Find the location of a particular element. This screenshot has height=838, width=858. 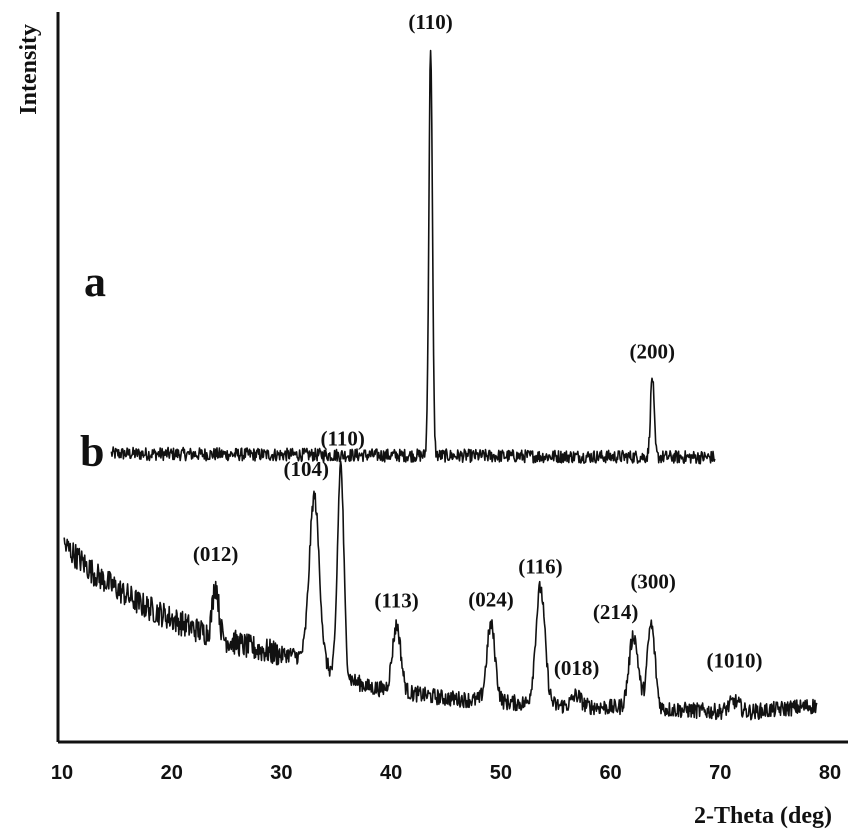

x-tick-label: 80 is located at coordinates (830, 773).